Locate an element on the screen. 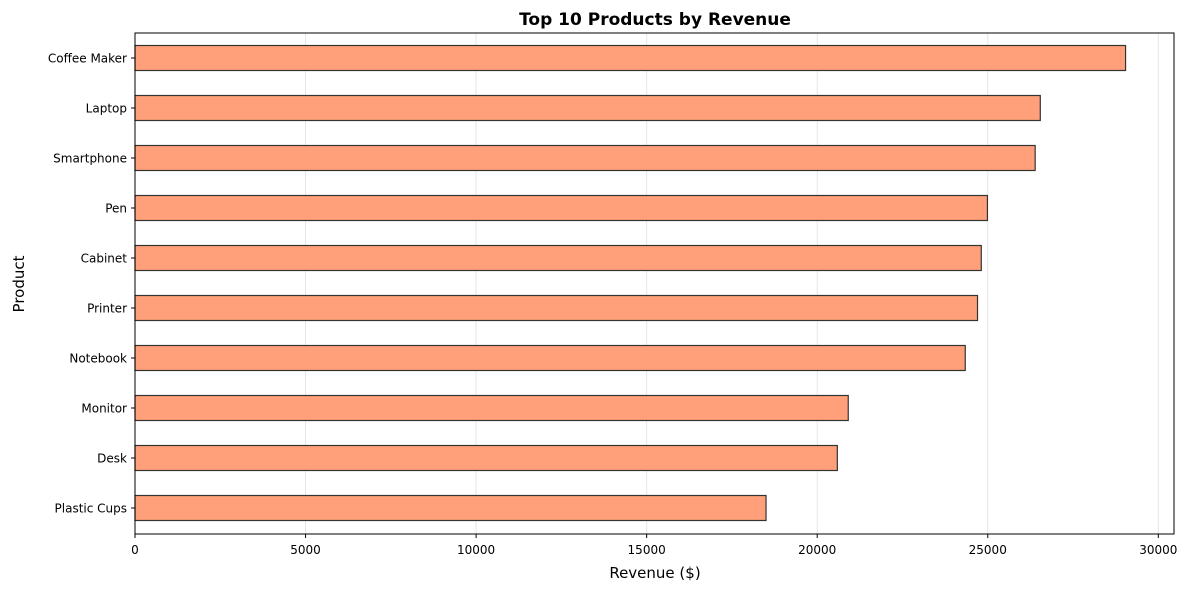 This screenshot has width=1190, height=595. bar-coffee-maker is located at coordinates (630, 58).